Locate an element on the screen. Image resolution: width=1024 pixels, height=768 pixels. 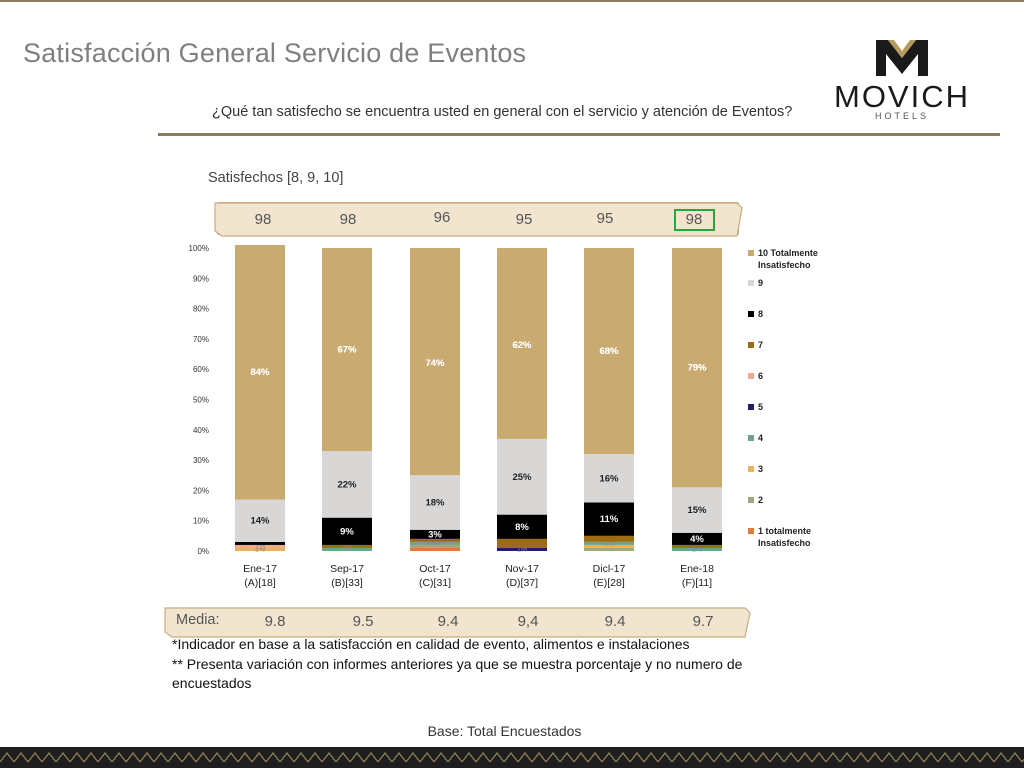
data-label: 68% is located at coordinates (609, 351).